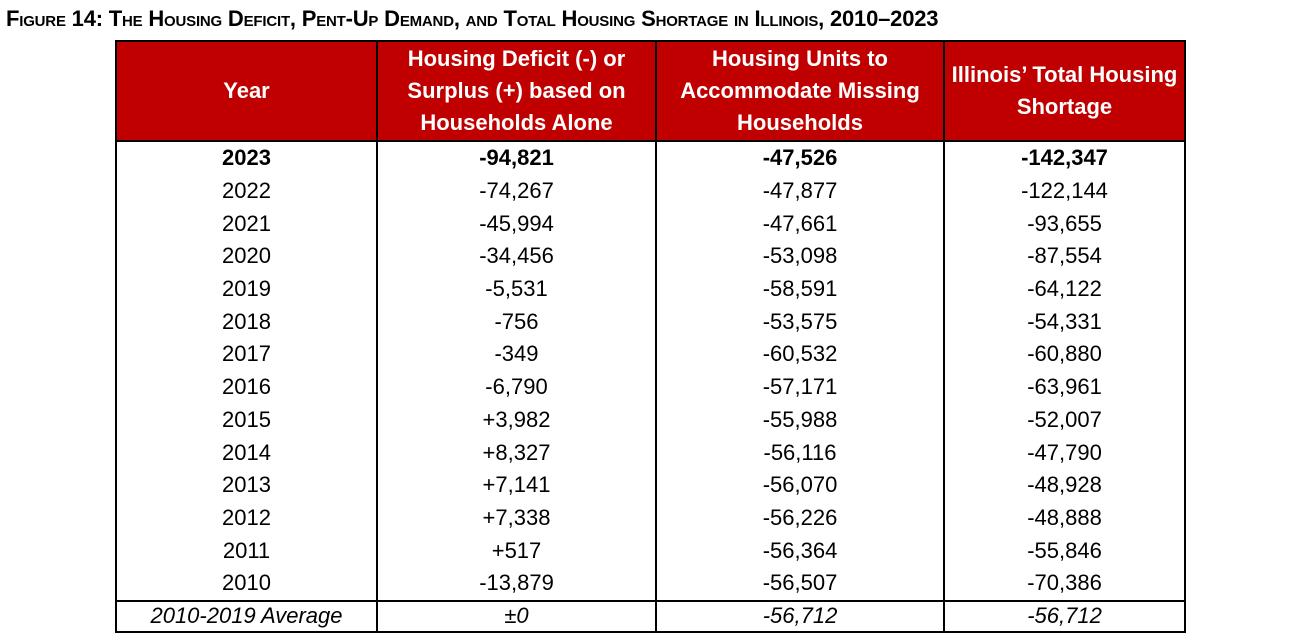  I want to click on table-cell: 2016, so click(246, 387).